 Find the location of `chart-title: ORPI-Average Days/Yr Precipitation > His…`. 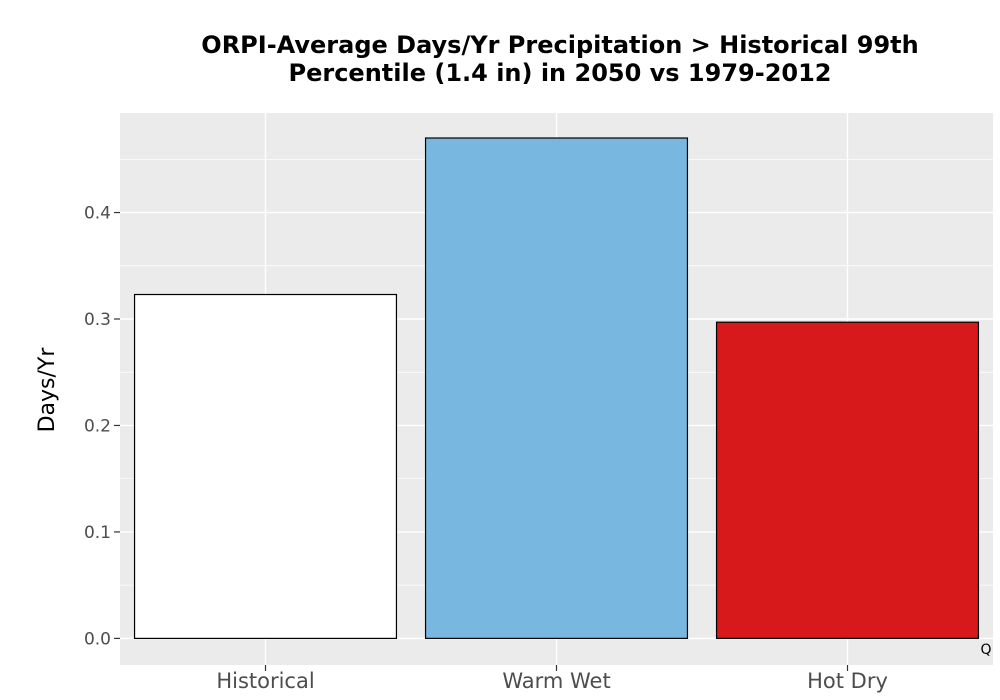

chart-title: ORPI-Average Days/Yr Precipitation > His… is located at coordinates (560, 59).